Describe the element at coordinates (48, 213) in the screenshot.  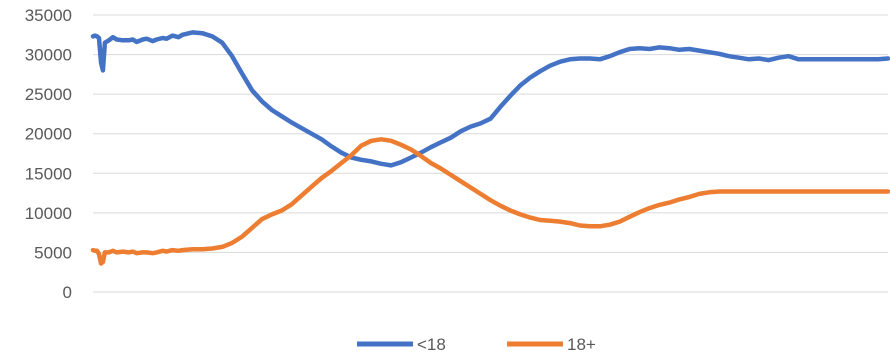
I see `y-tick-label: 10000` at that location.